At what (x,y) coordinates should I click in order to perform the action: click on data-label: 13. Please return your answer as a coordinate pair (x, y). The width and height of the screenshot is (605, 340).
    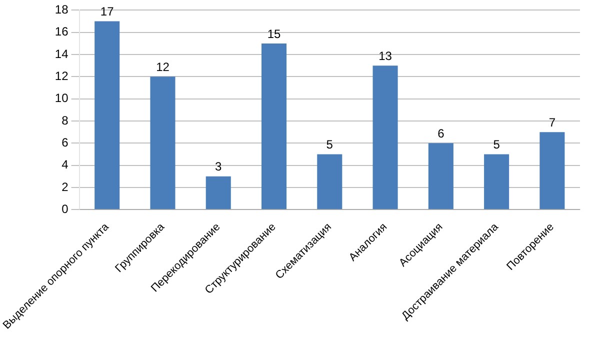
    Looking at the image, I should click on (385, 55).